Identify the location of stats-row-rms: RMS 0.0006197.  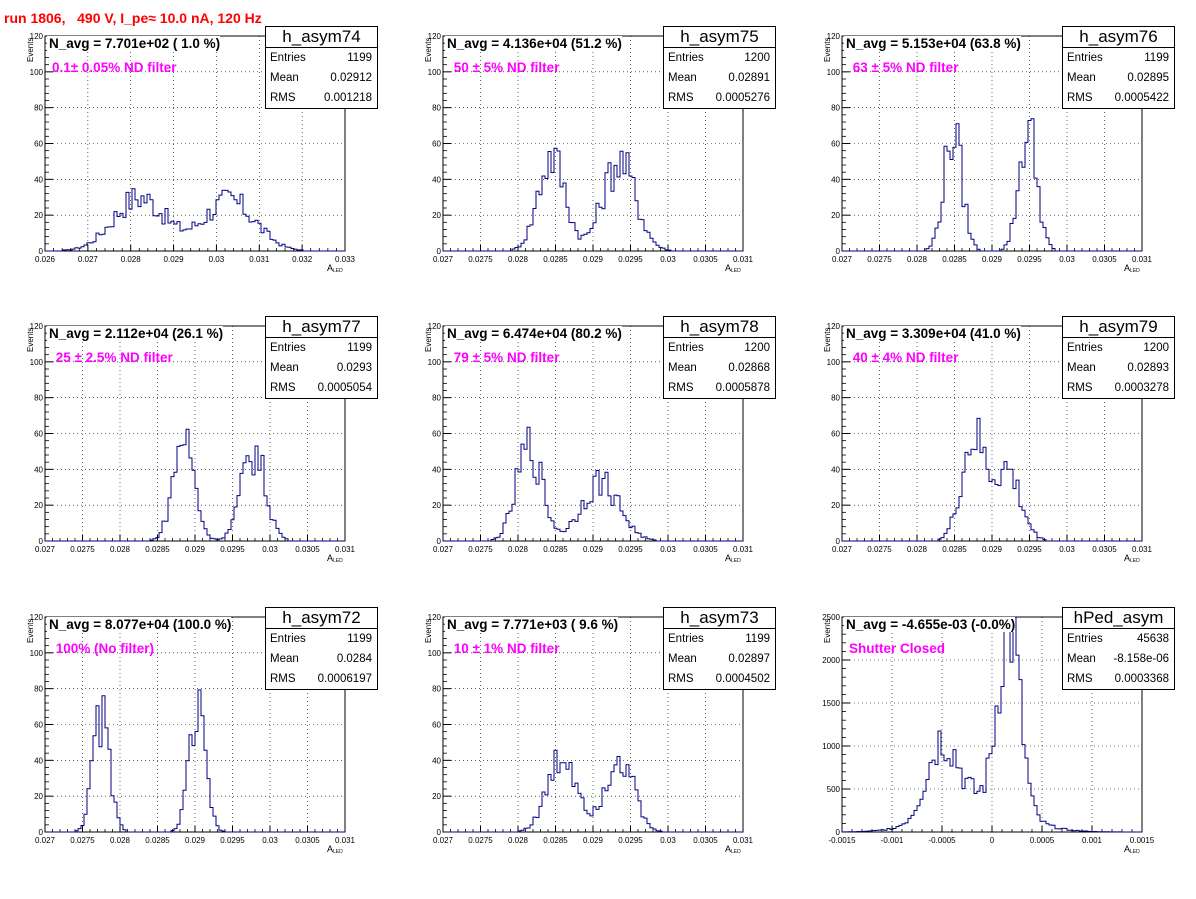
(321, 679).